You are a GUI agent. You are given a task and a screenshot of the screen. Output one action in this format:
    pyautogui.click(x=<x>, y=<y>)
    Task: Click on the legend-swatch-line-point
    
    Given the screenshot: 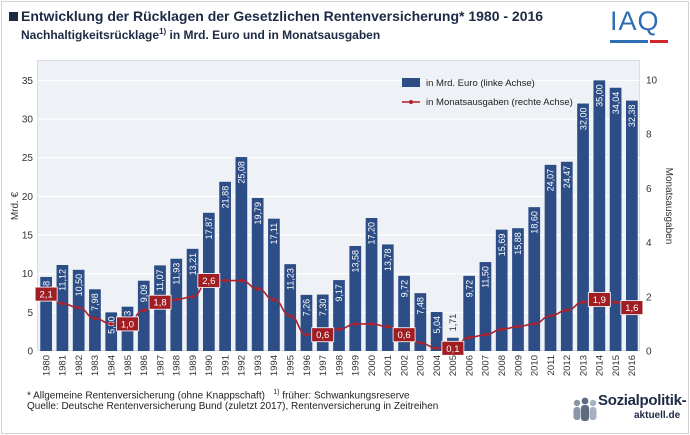 What is the action you would take?
    pyautogui.click(x=411, y=102)
    